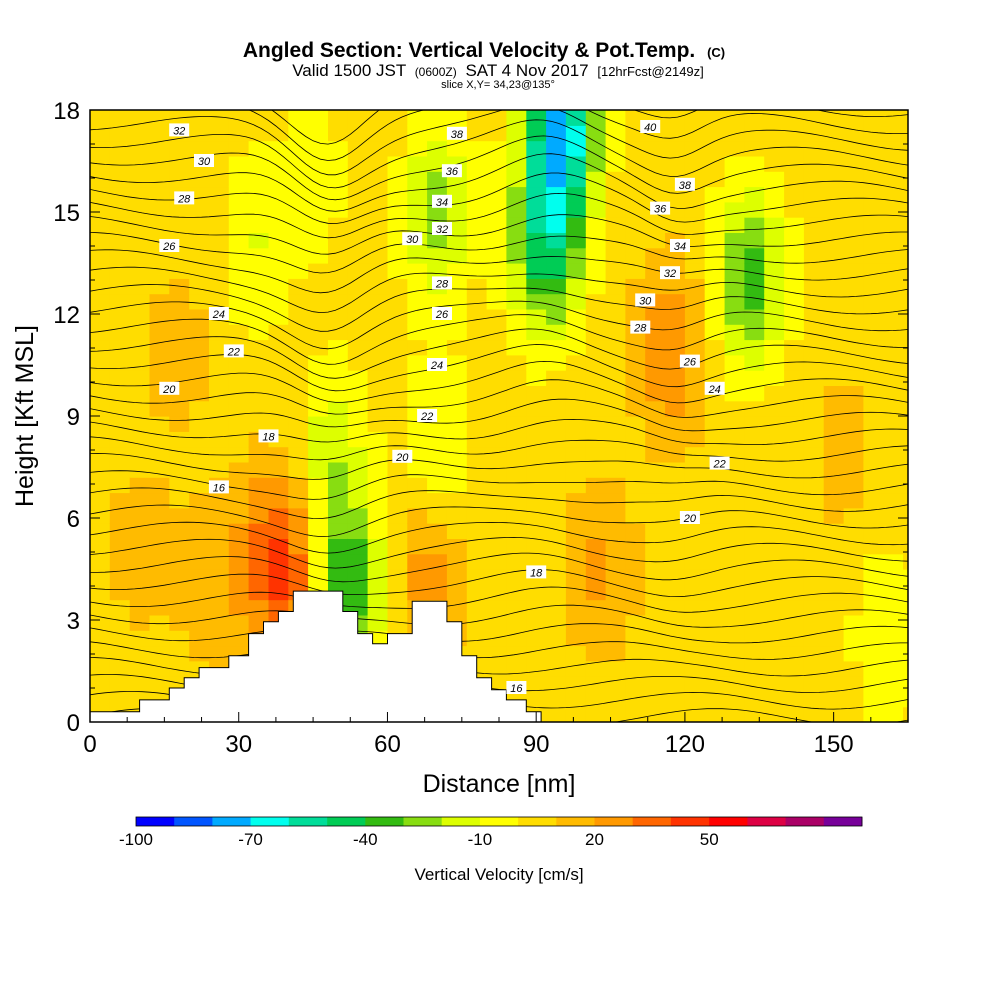  I want to click on valid-utc: (0600Z), so click(436, 72).